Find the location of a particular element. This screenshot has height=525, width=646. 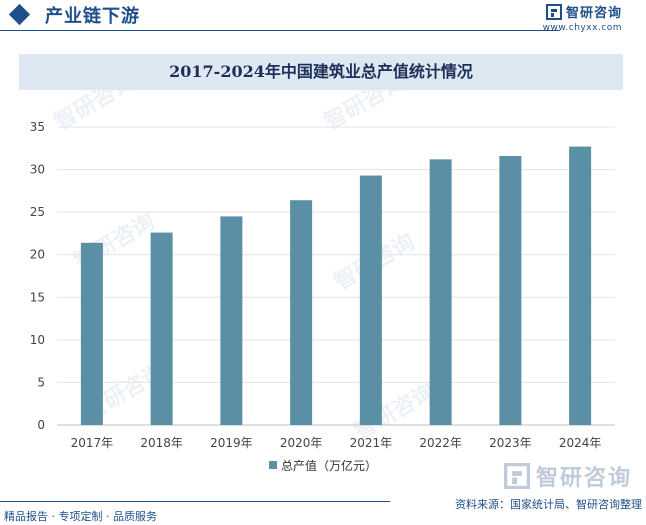

bar-2024年 is located at coordinates (580, 285).